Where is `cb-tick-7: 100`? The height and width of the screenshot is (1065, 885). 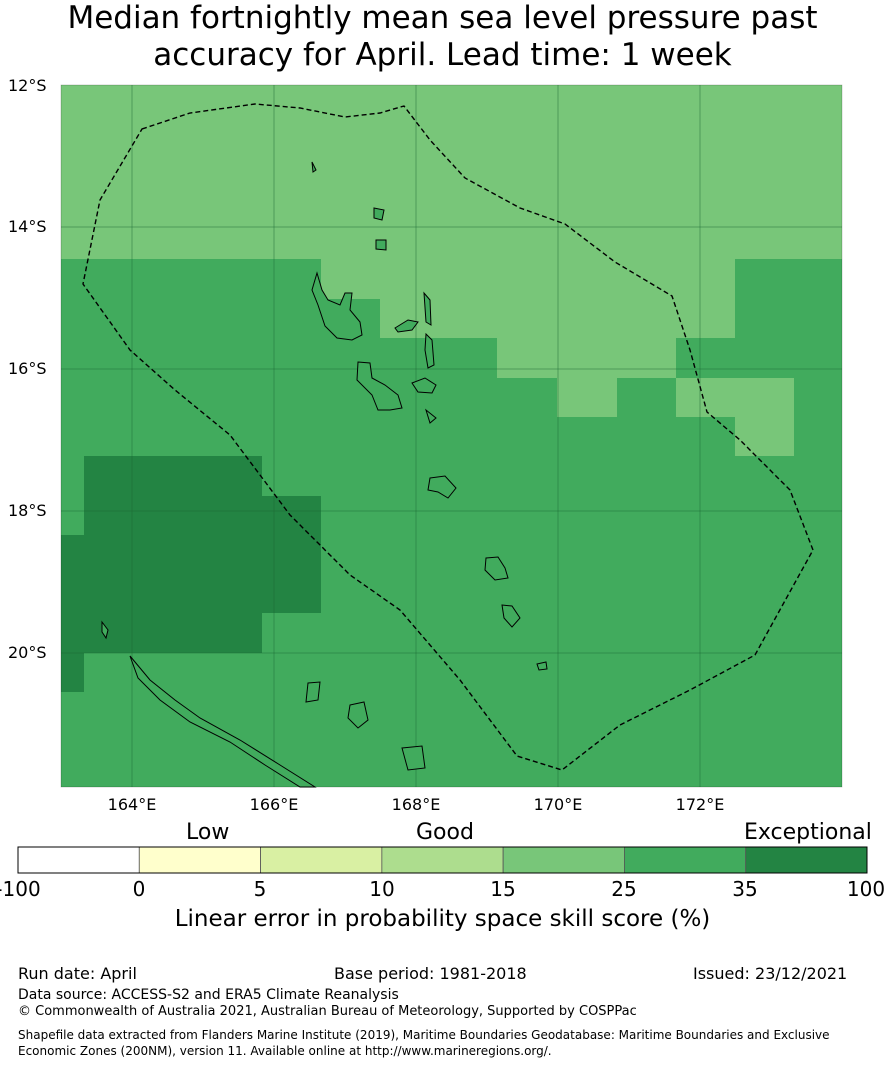 cb-tick-7: 100 is located at coordinates (865, 889).